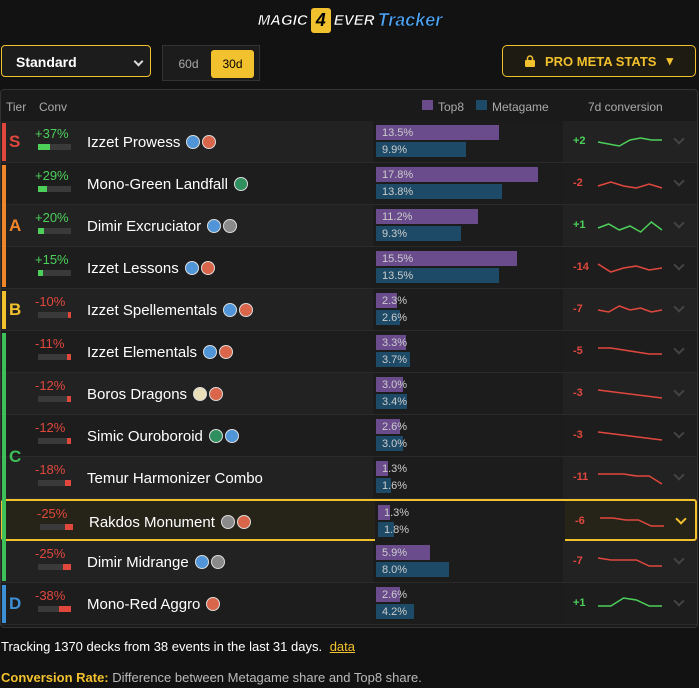 The image size is (699, 688). I want to click on meta-label: 3.0%, so click(395, 444).